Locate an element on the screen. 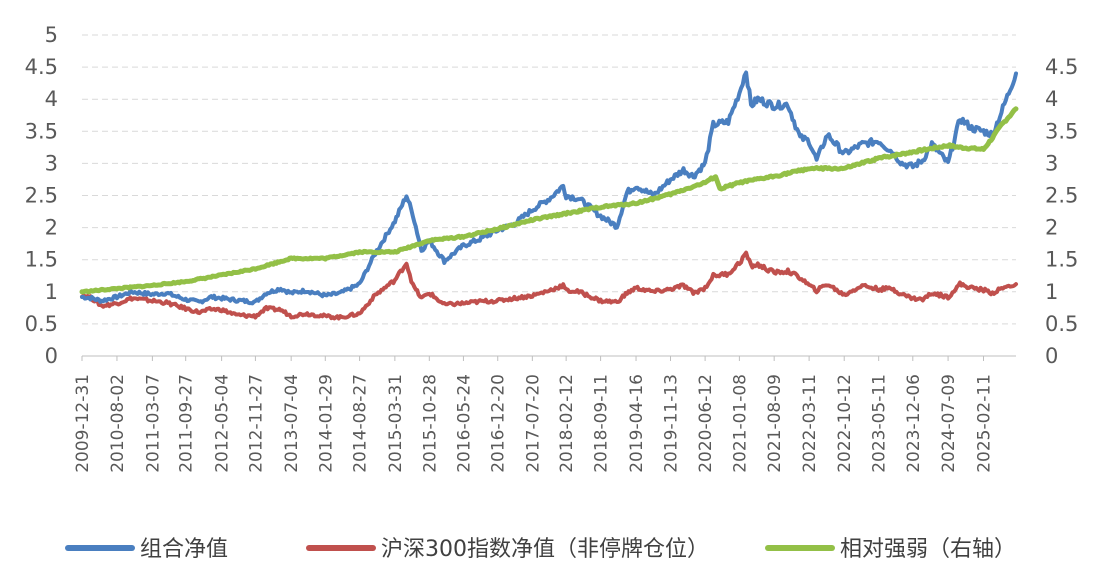  y-right-tick-label: 2.5 is located at coordinates (1061, 196).